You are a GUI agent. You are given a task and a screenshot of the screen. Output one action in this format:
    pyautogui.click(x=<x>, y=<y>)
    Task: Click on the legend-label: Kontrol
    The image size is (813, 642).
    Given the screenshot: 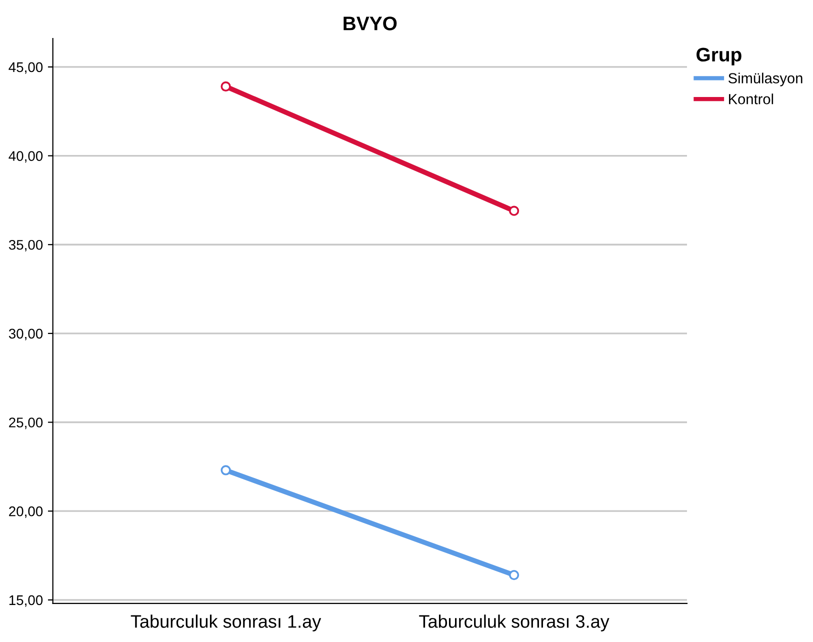 What is the action you would take?
    pyautogui.click(x=751, y=99)
    